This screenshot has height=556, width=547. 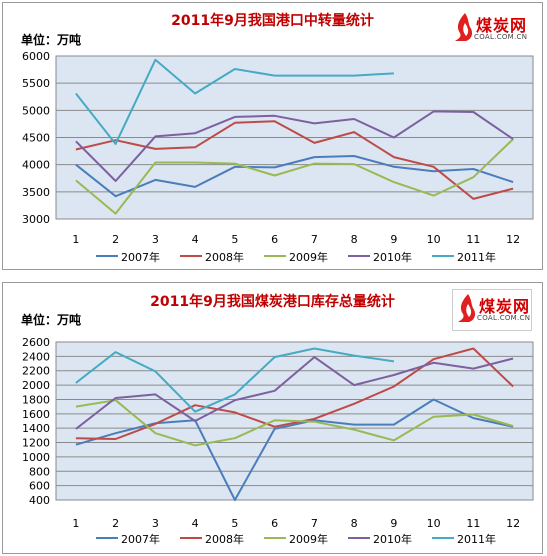 What do you see at coordinates (36, 356) in the screenshot?
I see `y-tick-label: 2400` at bounding box center [36, 356].